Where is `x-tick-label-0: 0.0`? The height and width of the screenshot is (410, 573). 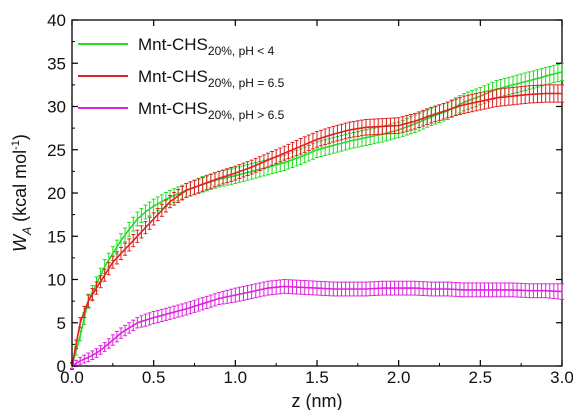 x-tick-label-0: 0.0 is located at coordinates (72, 377).